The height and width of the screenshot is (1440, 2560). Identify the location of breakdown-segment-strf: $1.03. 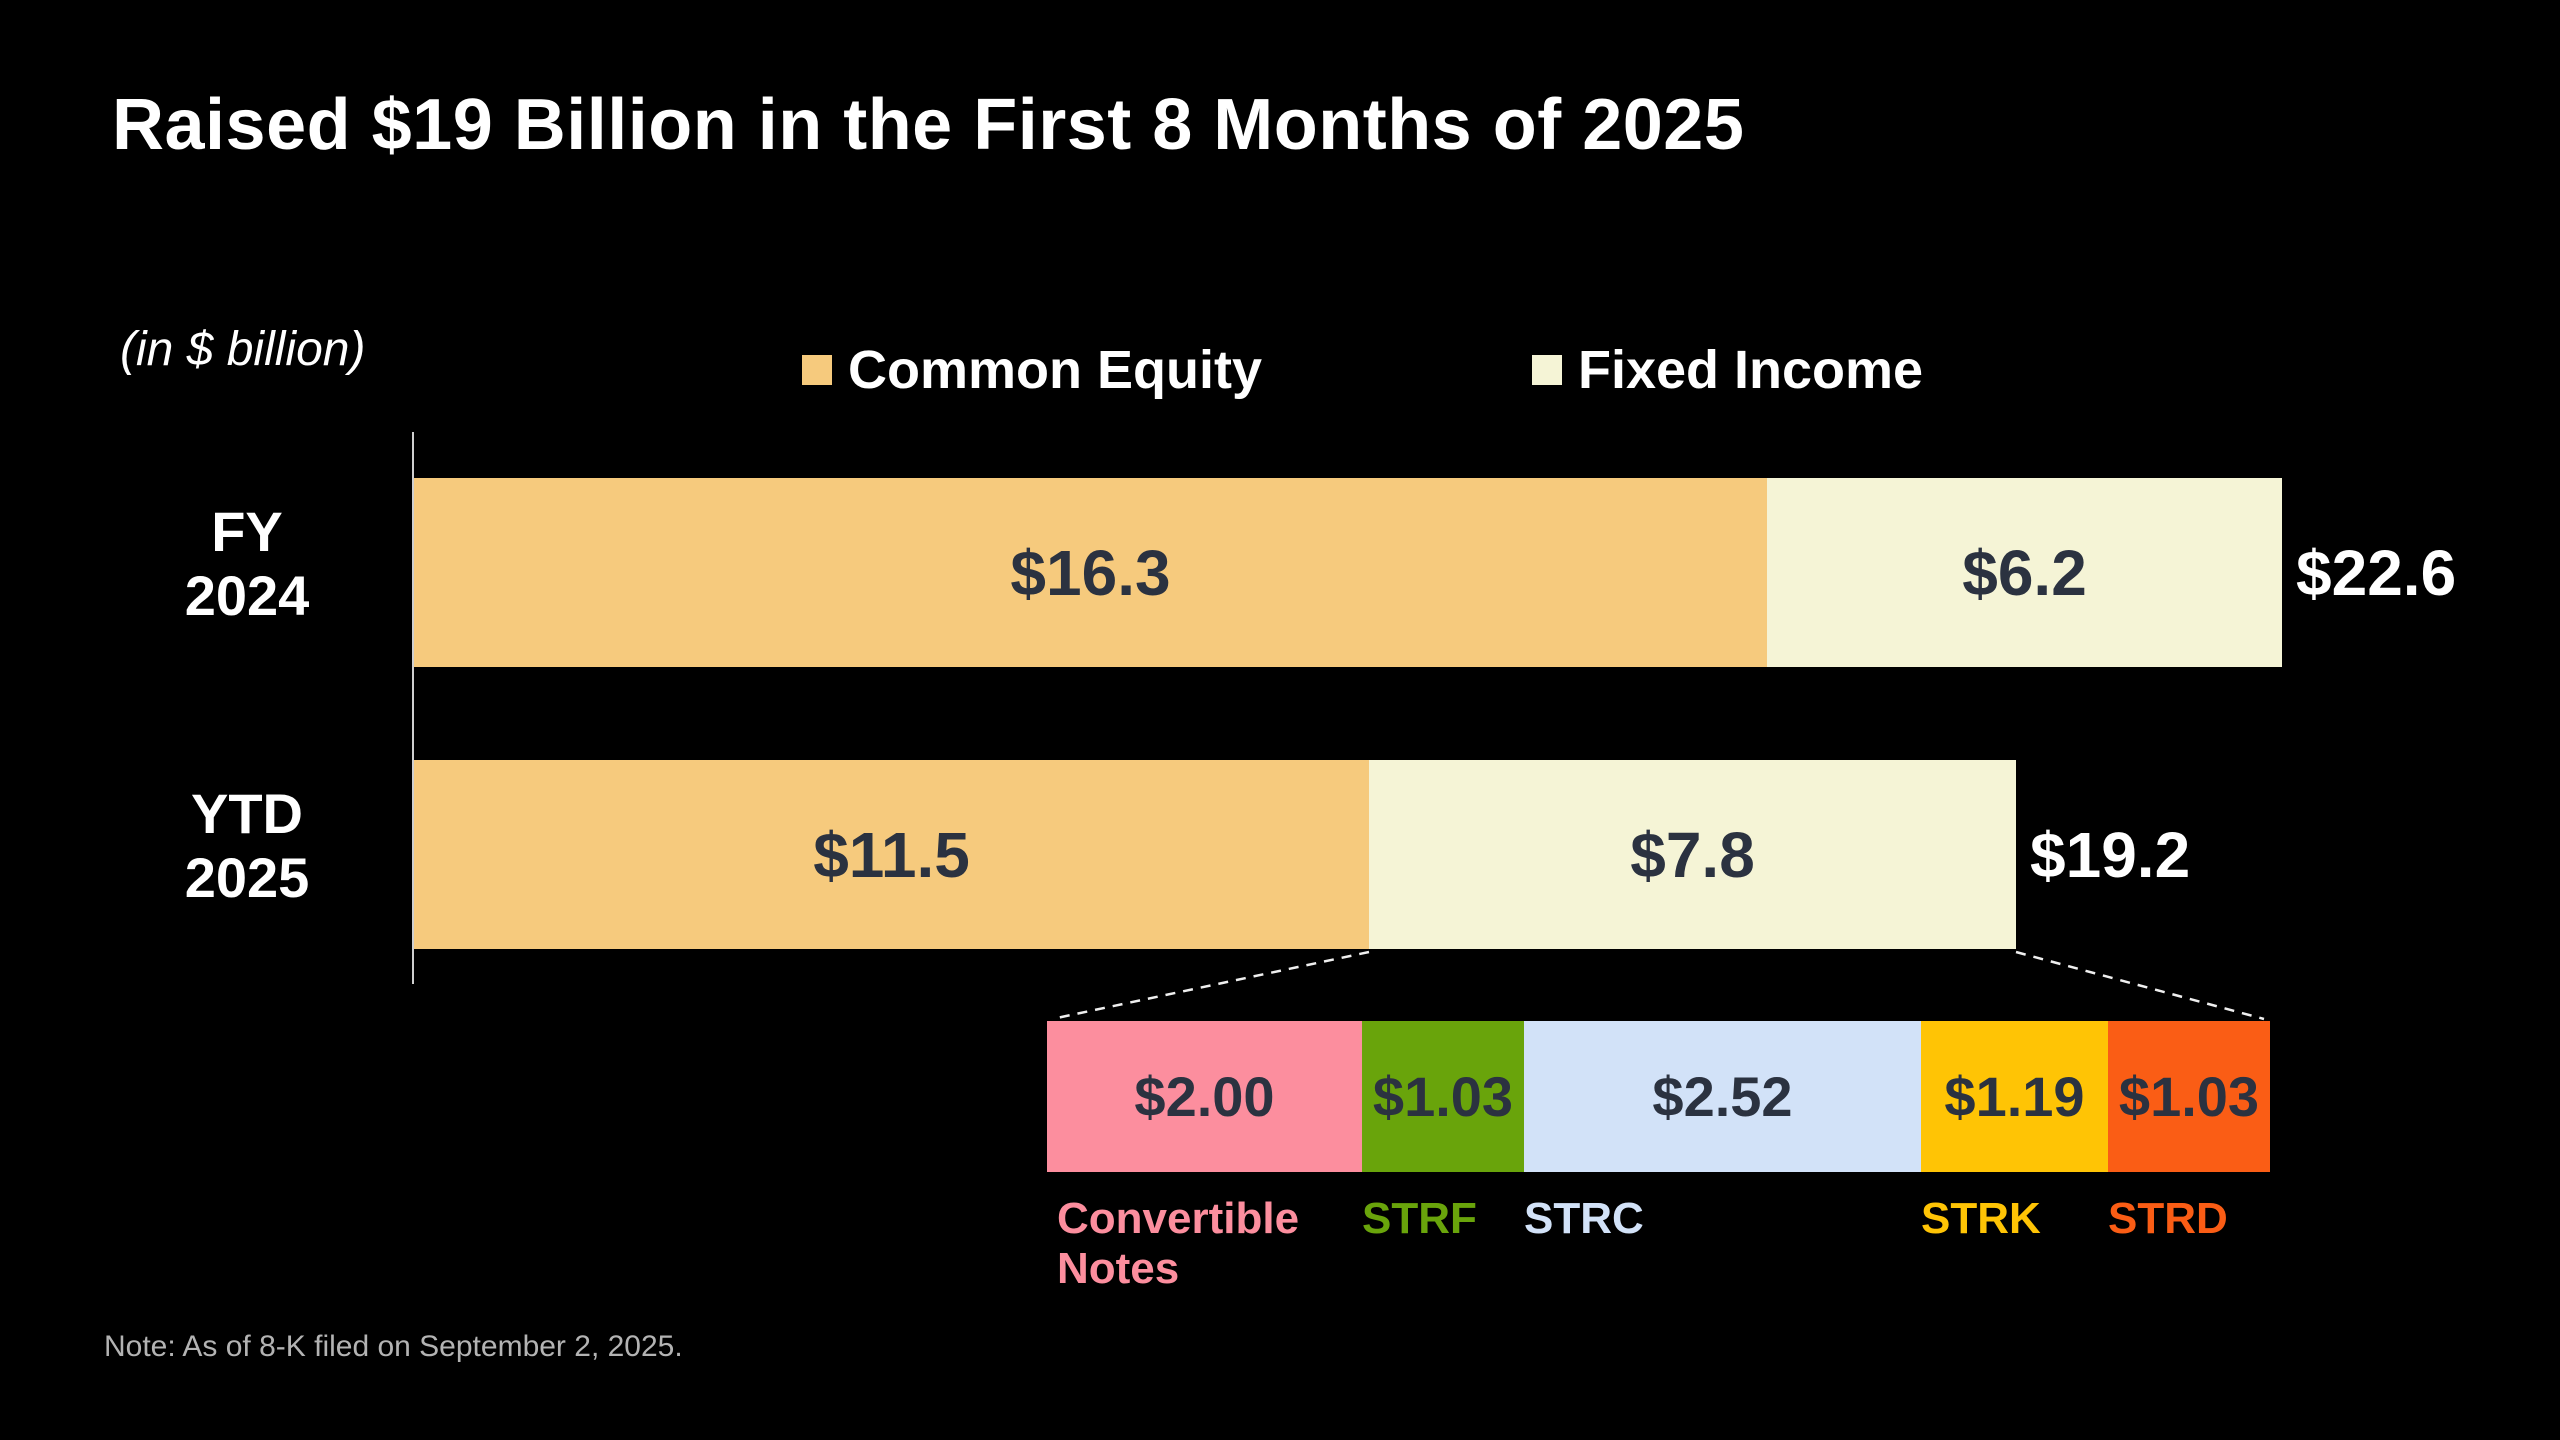
(1443, 1096).